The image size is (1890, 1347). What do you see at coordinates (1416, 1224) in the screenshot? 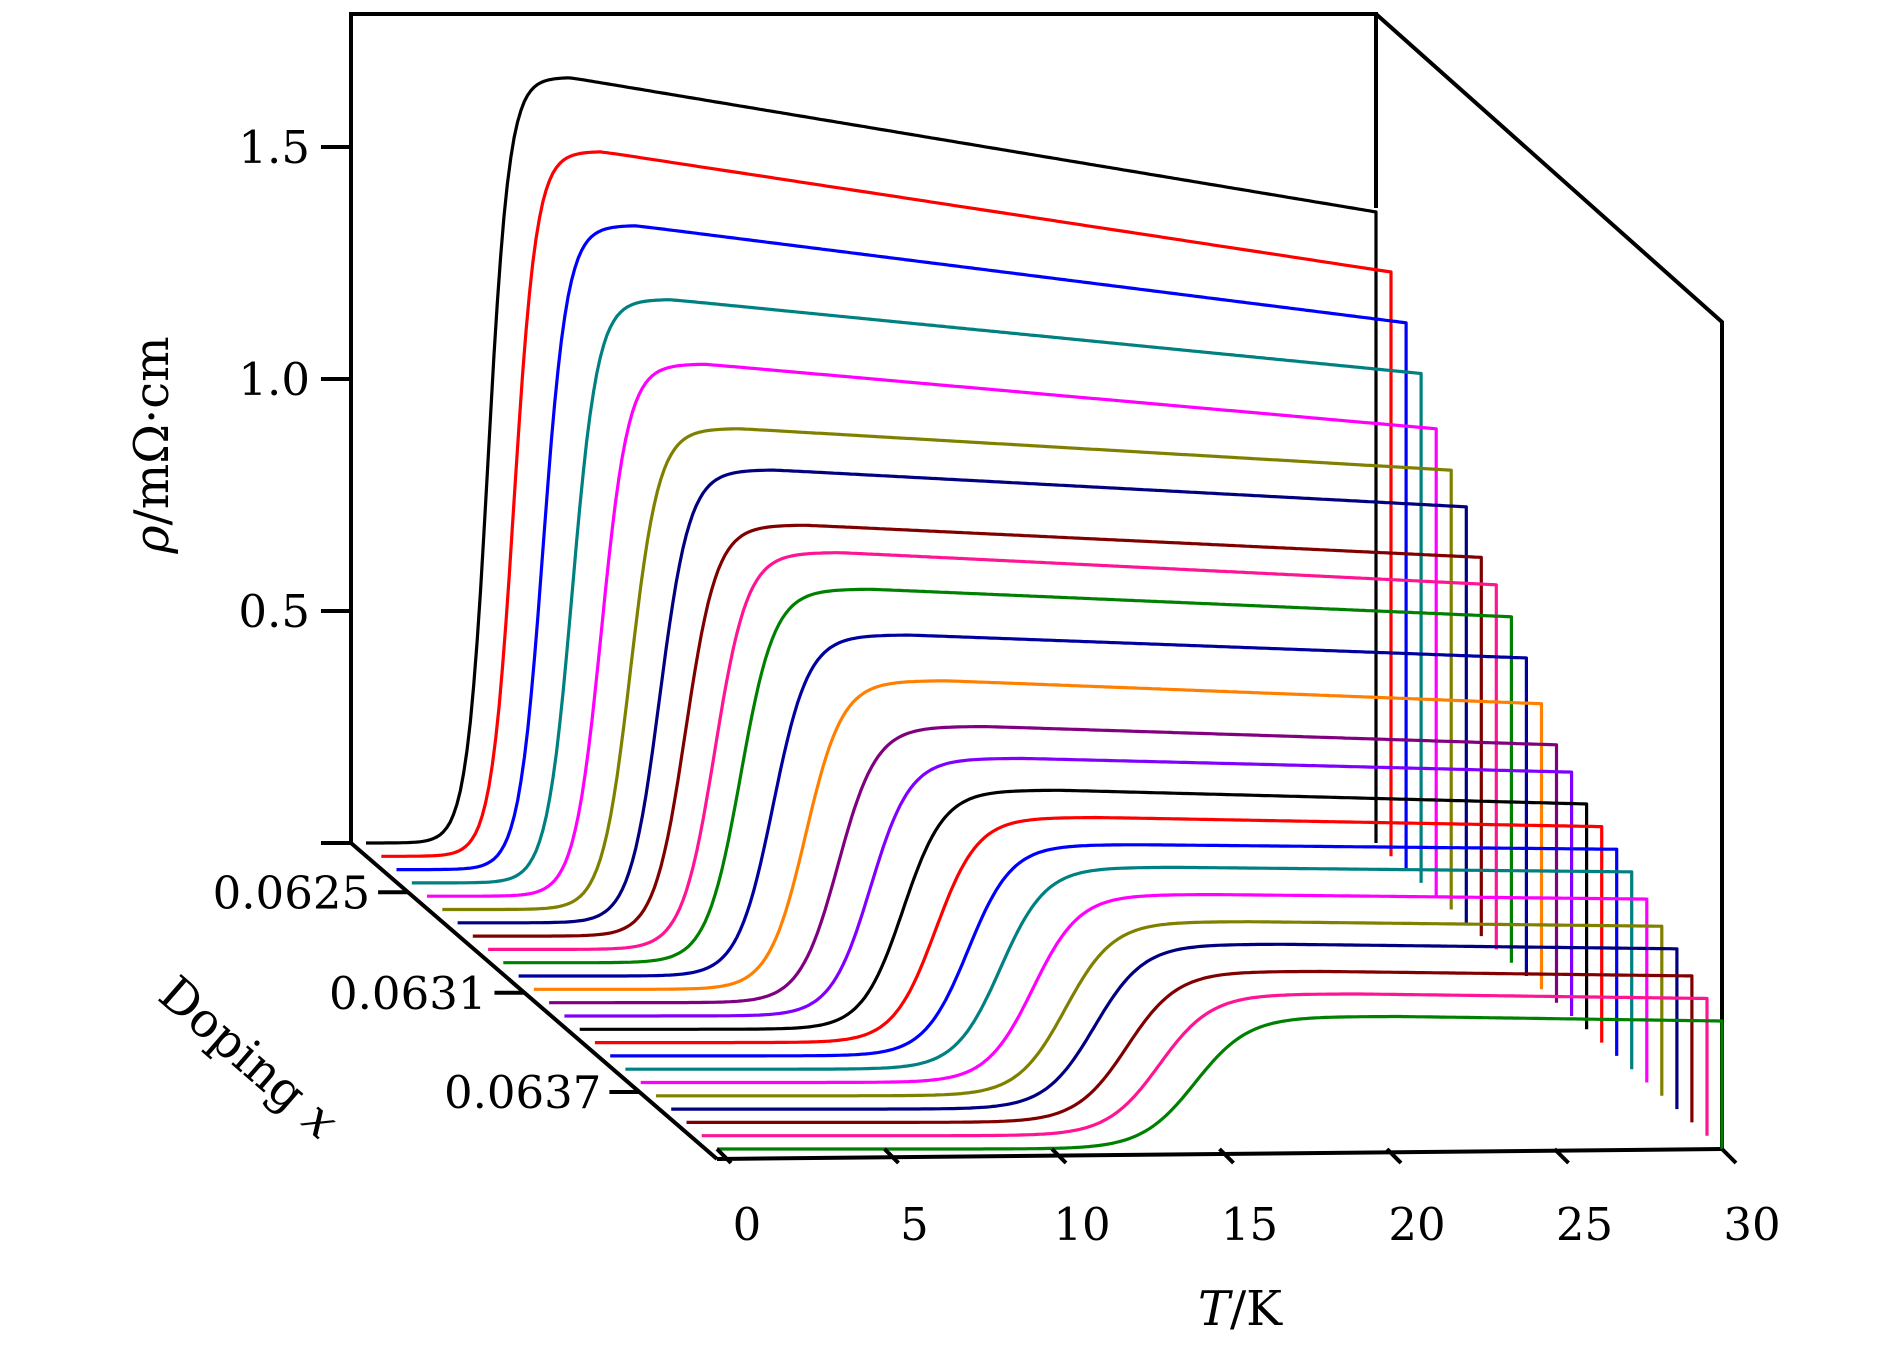
I see `x-tick-label-4: 20` at bounding box center [1416, 1224].